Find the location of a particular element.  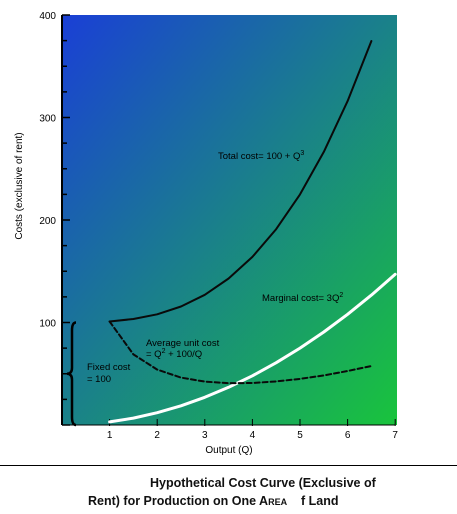

y-tick-label: 100 is located at coordinates (47, 324).